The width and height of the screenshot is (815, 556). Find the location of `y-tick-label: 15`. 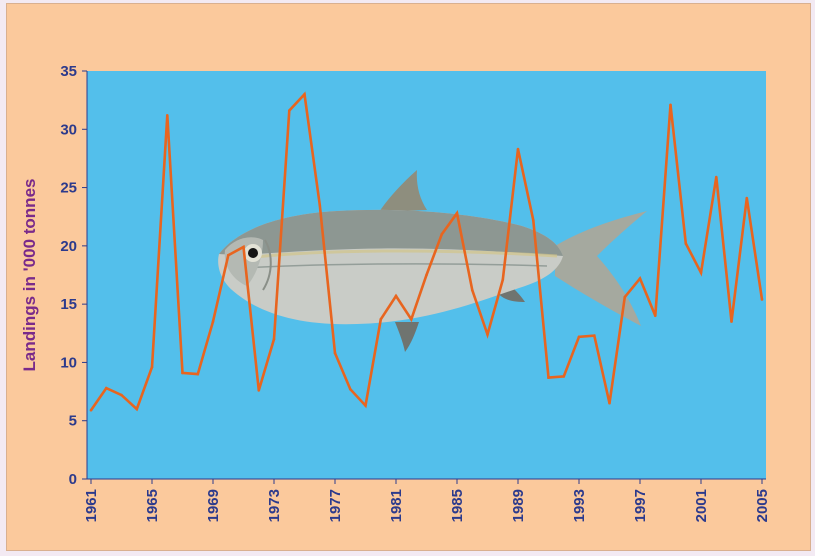

y-tick-label: 15 is located at coordinates (68, 304).